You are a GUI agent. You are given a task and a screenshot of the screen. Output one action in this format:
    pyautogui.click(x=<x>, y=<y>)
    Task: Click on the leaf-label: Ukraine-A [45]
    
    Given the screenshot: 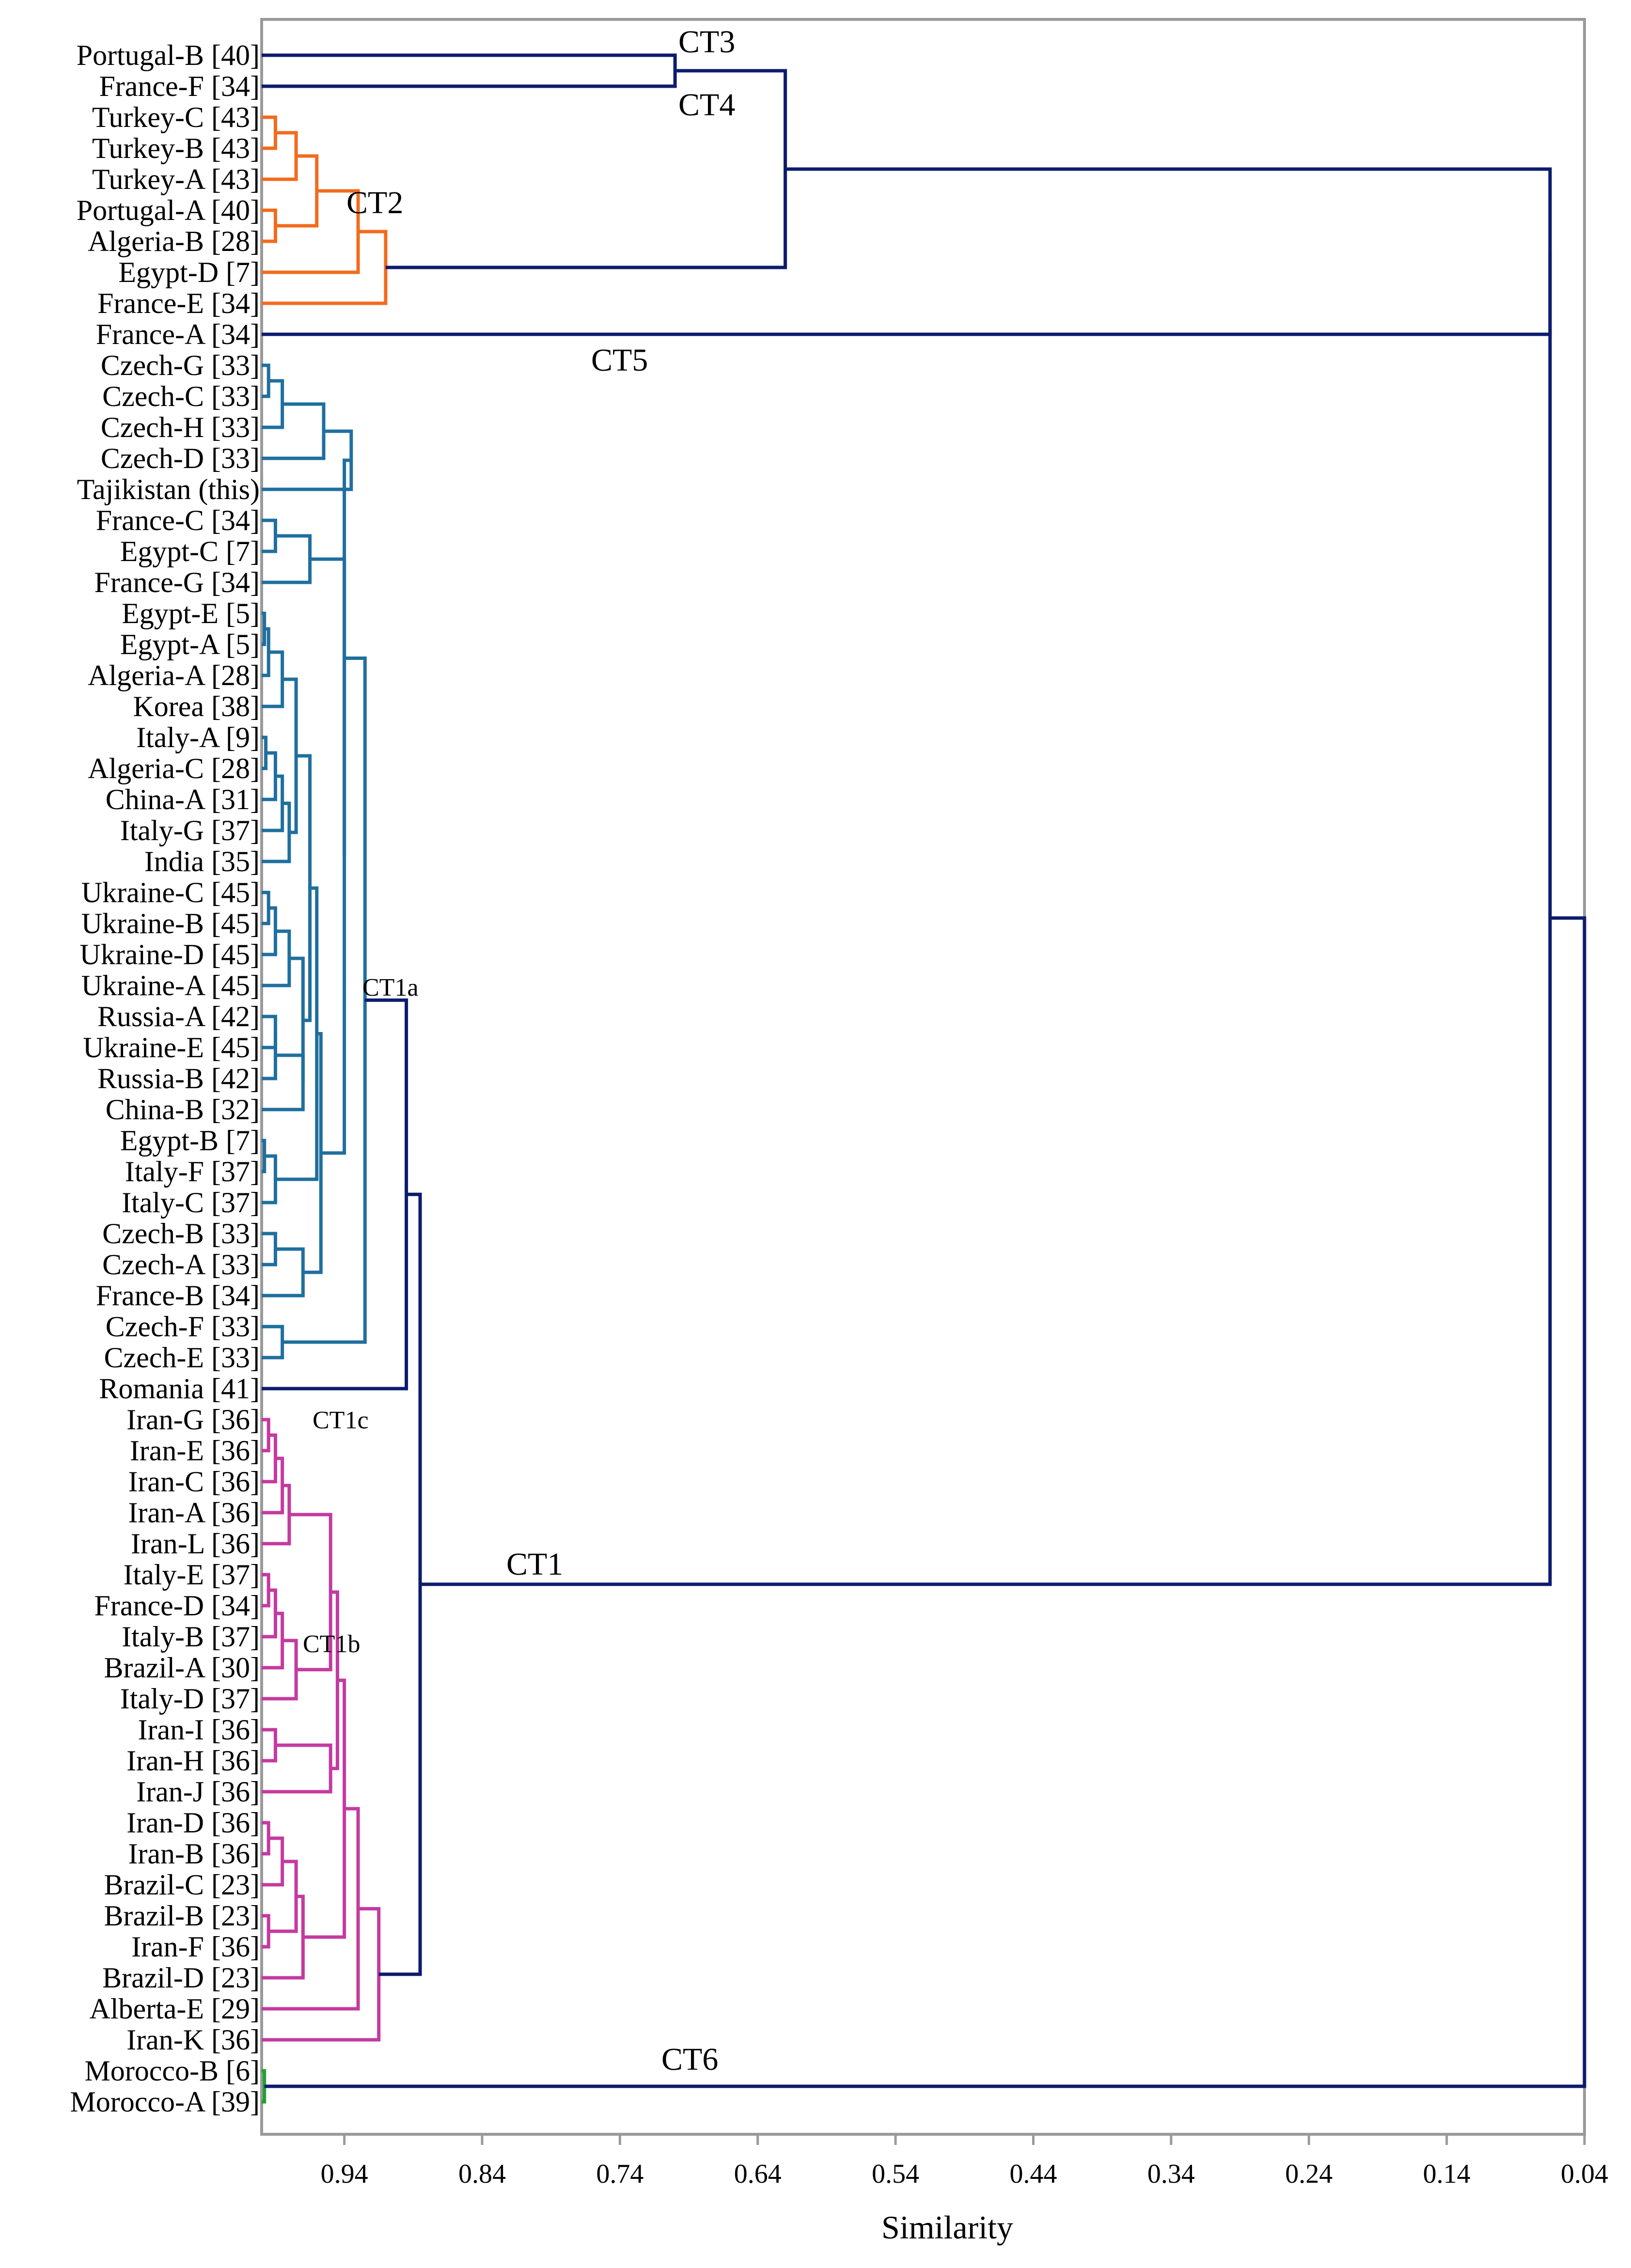 What is the action you would take?
    pyautogui.click(x=171, y=985)
    